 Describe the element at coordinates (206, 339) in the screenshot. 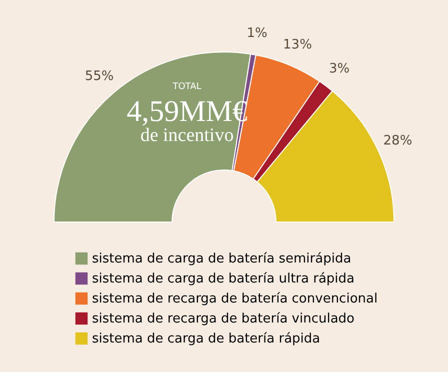

I see `legend-label: sistema de carga de batería rápida` at that location.